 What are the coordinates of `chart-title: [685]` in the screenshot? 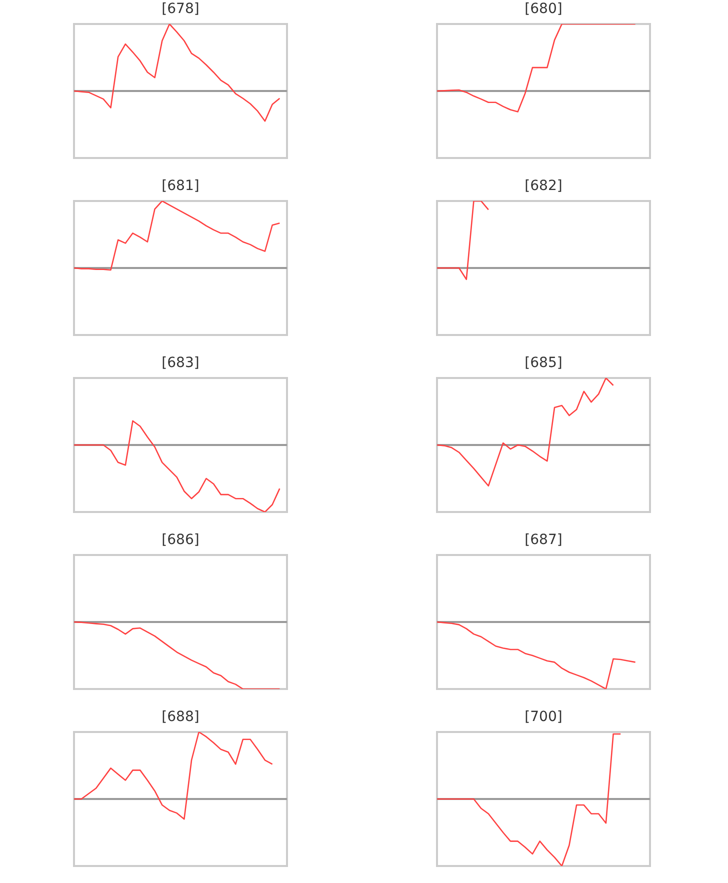 It's located at (543, 363).